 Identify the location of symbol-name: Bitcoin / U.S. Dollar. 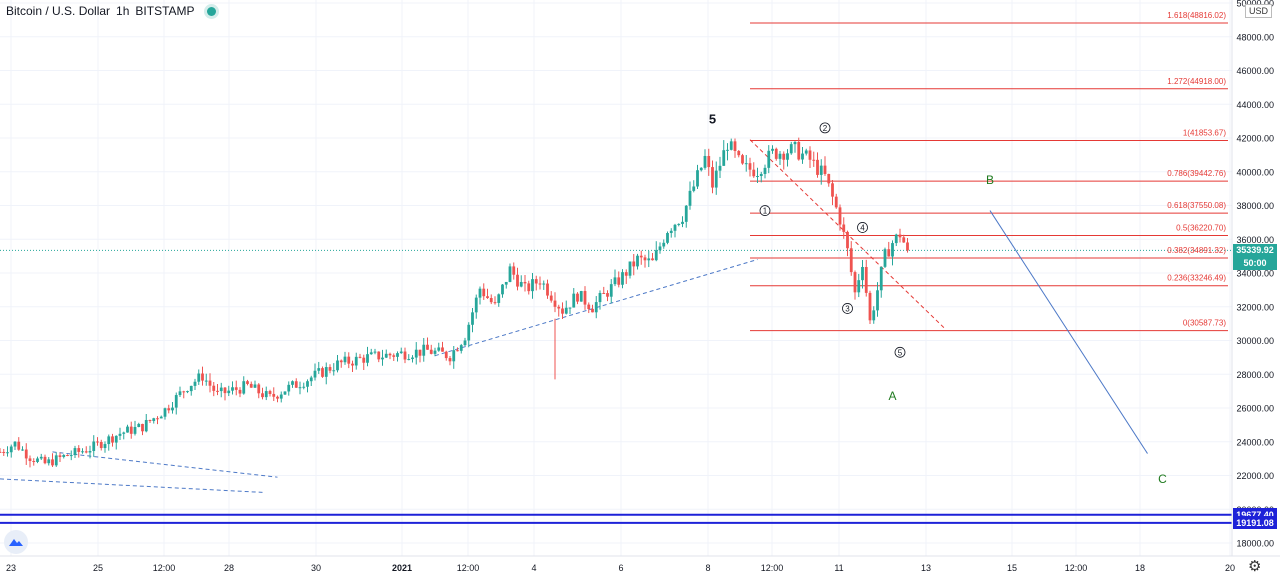
(58, 11).